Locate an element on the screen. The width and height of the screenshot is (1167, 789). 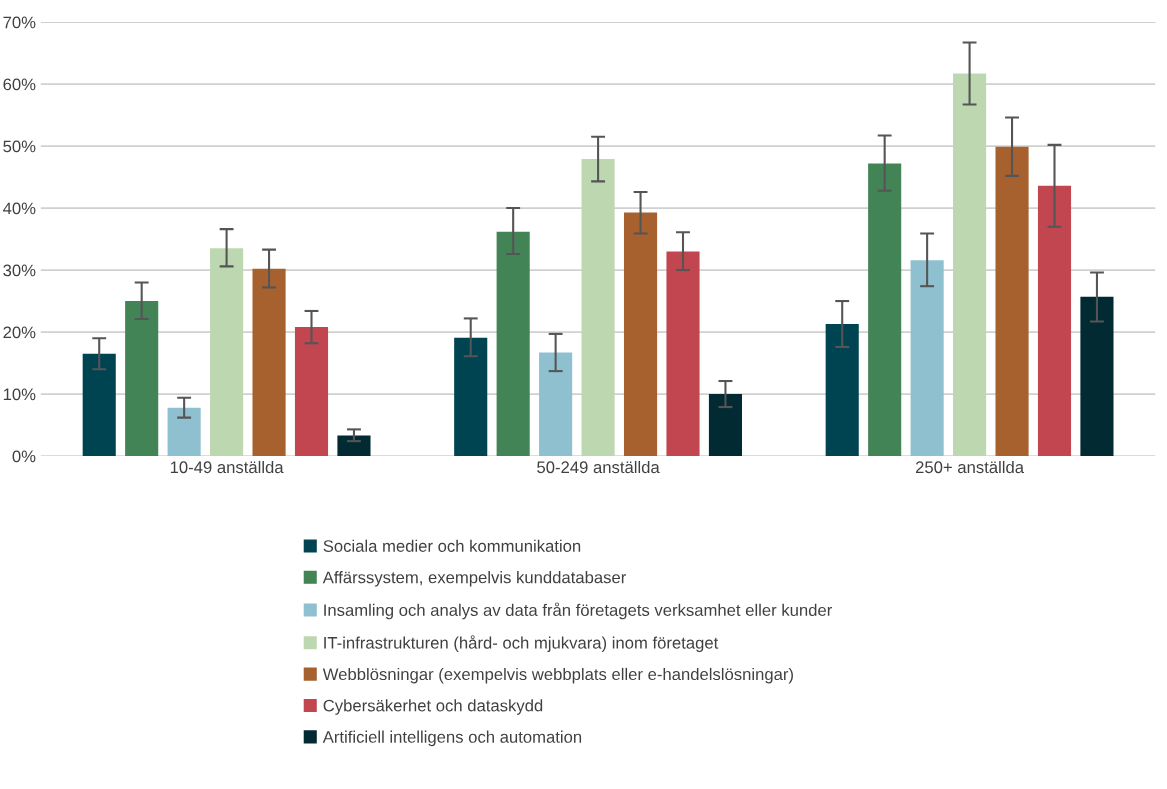
y-tick-label: 50% is located at coordinates (19, 146).